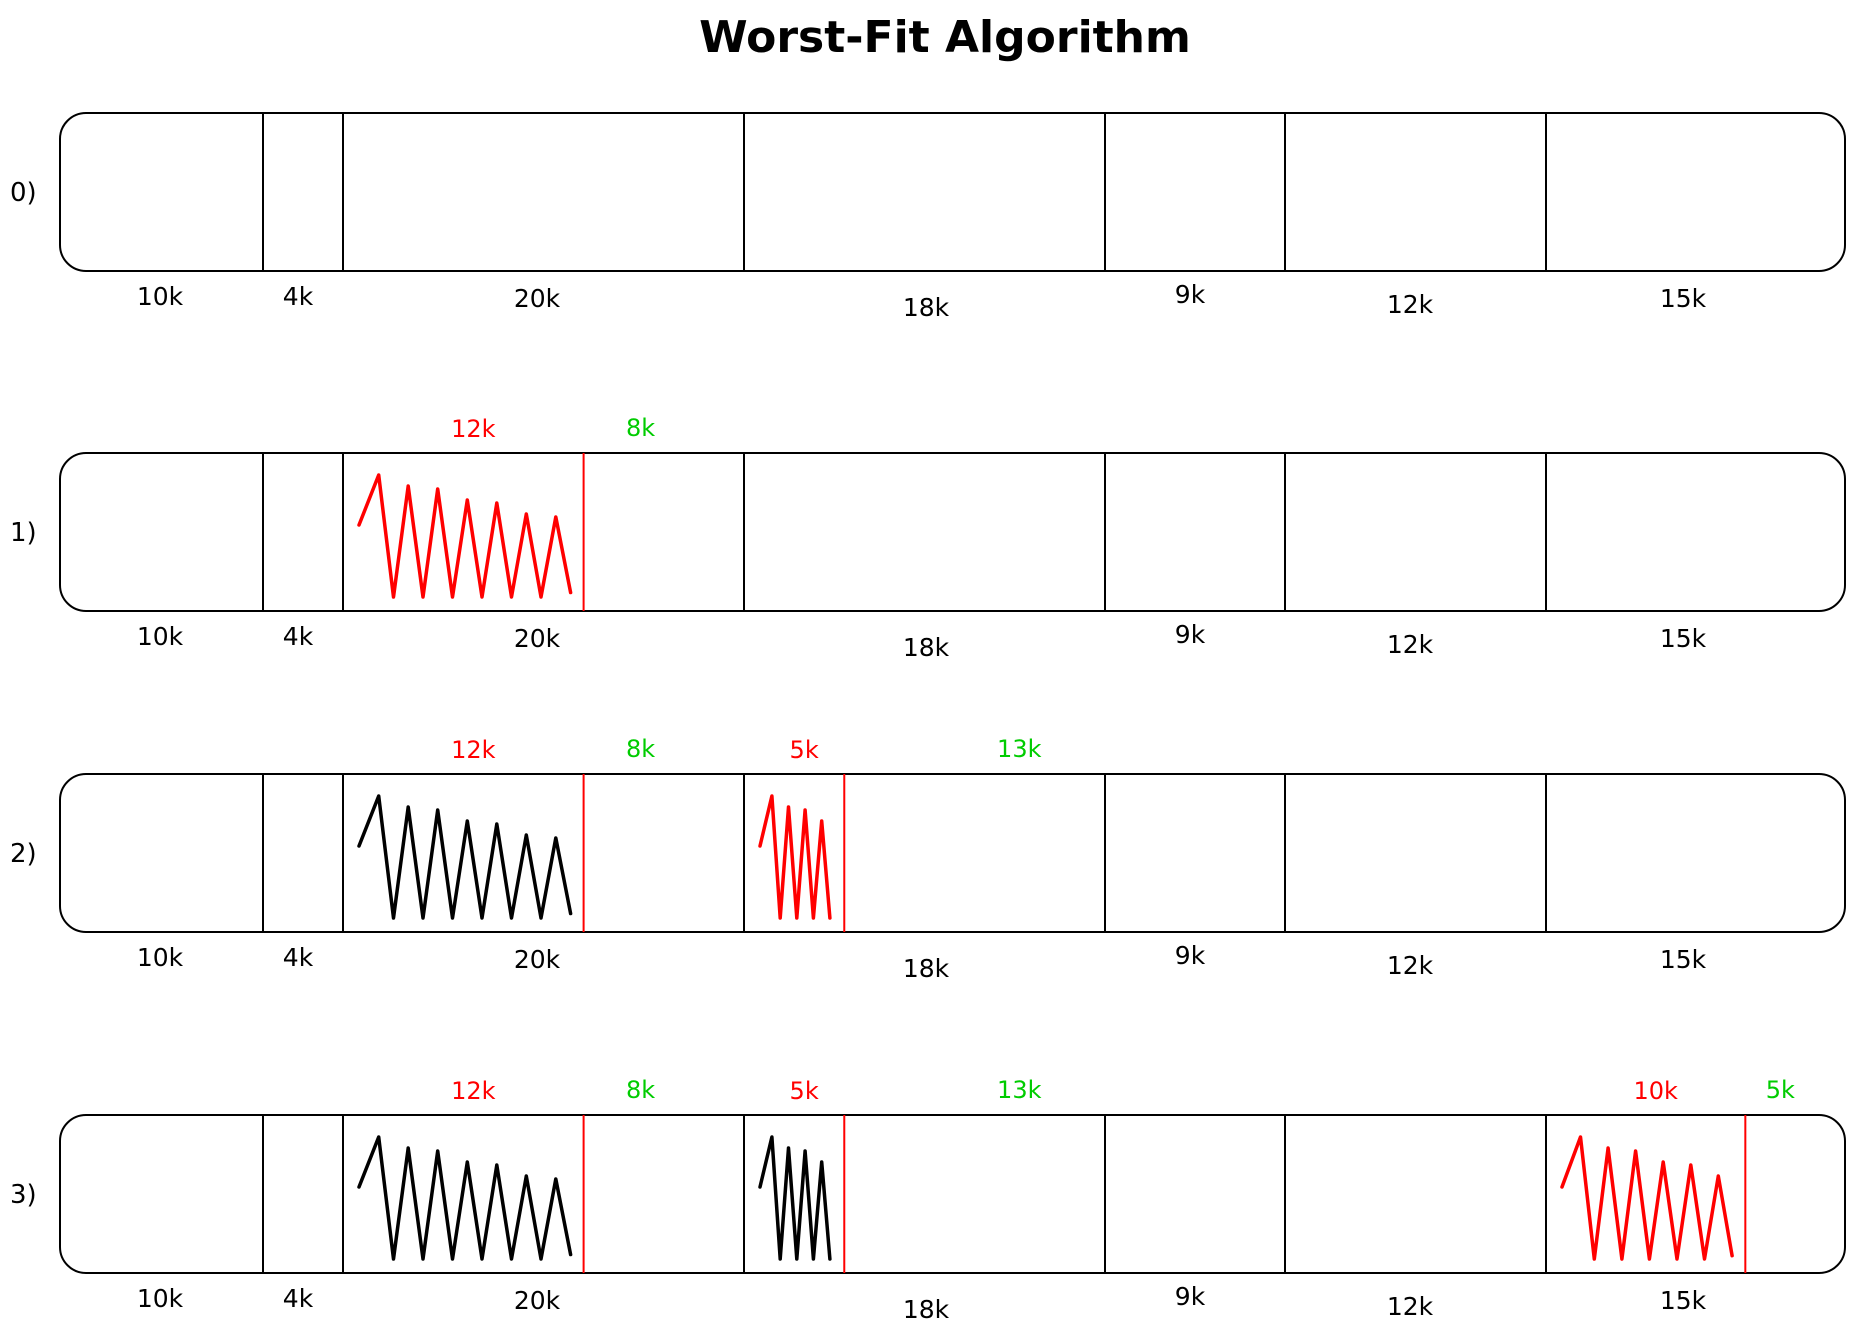 The width and height of the screenshot is (1853, 1339). What do you see at coordinates (23, 854) in the screenshot?
I see `row-label: 2)` at bounding box center [23, 854].